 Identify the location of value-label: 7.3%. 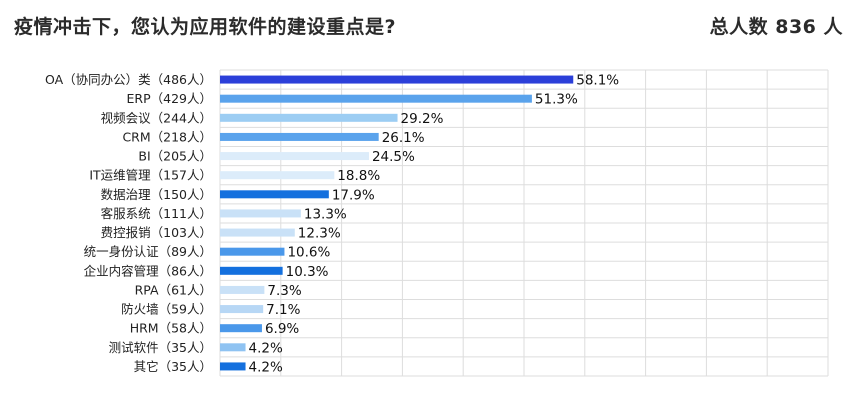
(284, 291).